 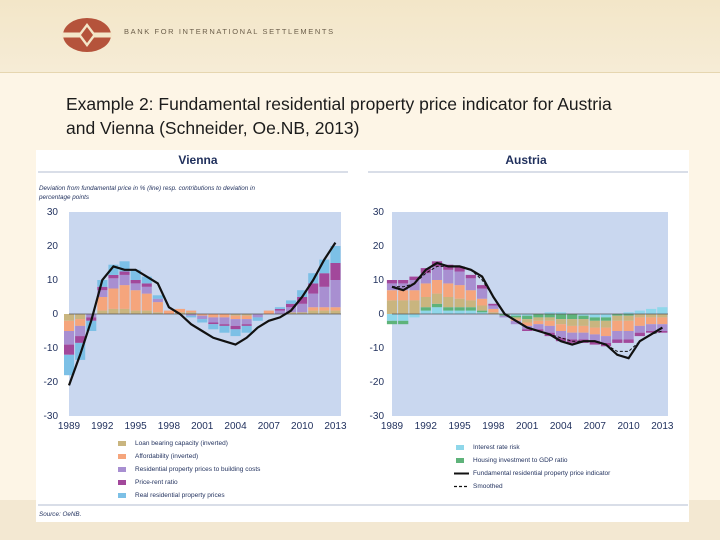 I want to click on austria-smoothed-line, so click(x=527, y=308).